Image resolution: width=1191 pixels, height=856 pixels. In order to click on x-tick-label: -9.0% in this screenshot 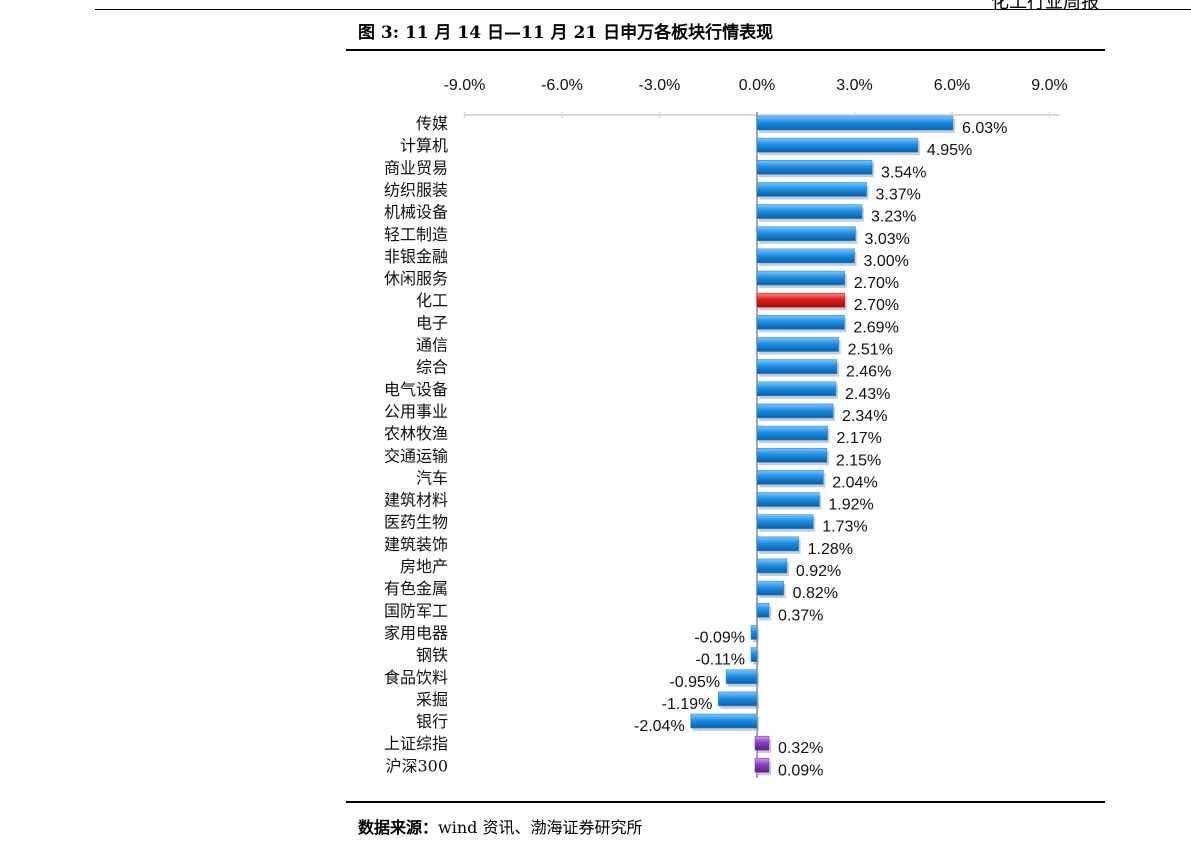, I will do `click(465, 85)`.